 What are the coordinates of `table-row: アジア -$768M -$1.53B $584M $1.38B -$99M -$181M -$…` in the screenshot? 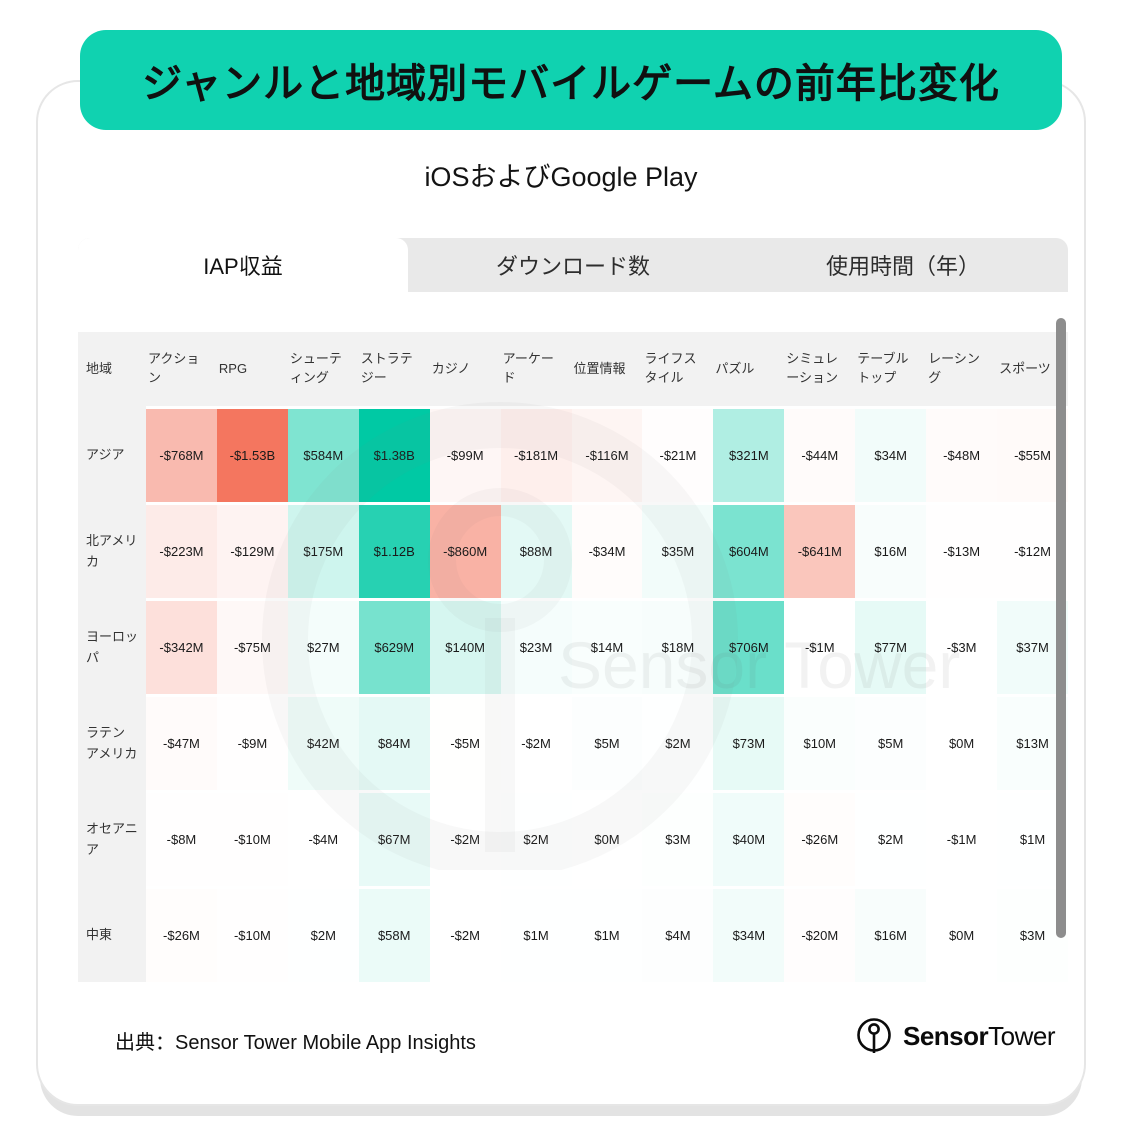 It's located at (573, 455).